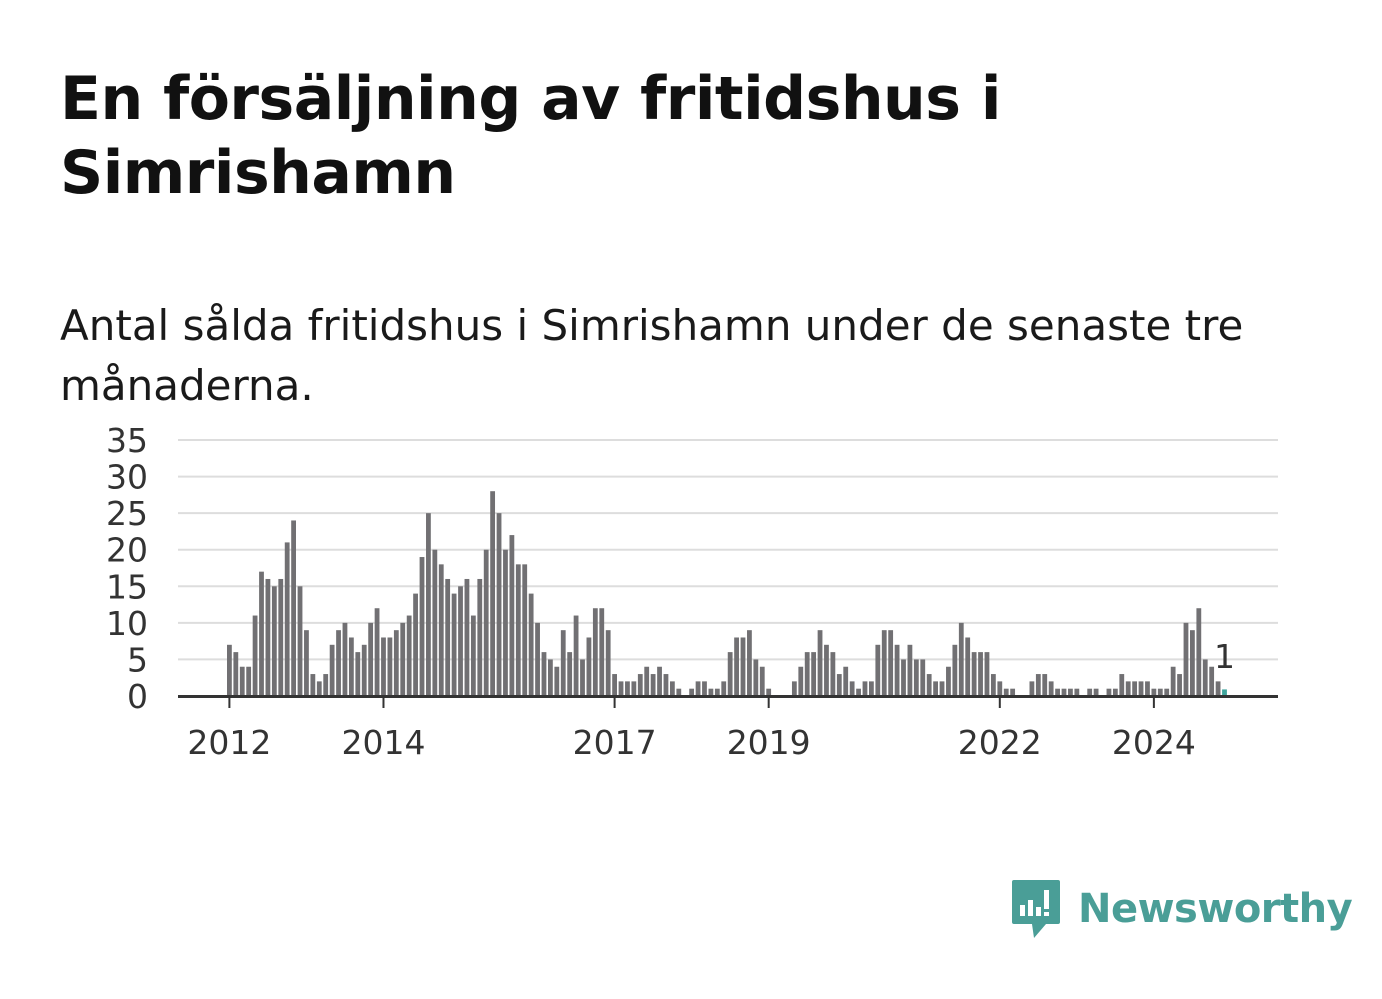 Image resolution: width=1382 pixels, height=999 pixels. What do you see at coordinates (1154, 742) in the screenshot?
I see `x-tick-label: 2024` at bounding box center [1154, 742].